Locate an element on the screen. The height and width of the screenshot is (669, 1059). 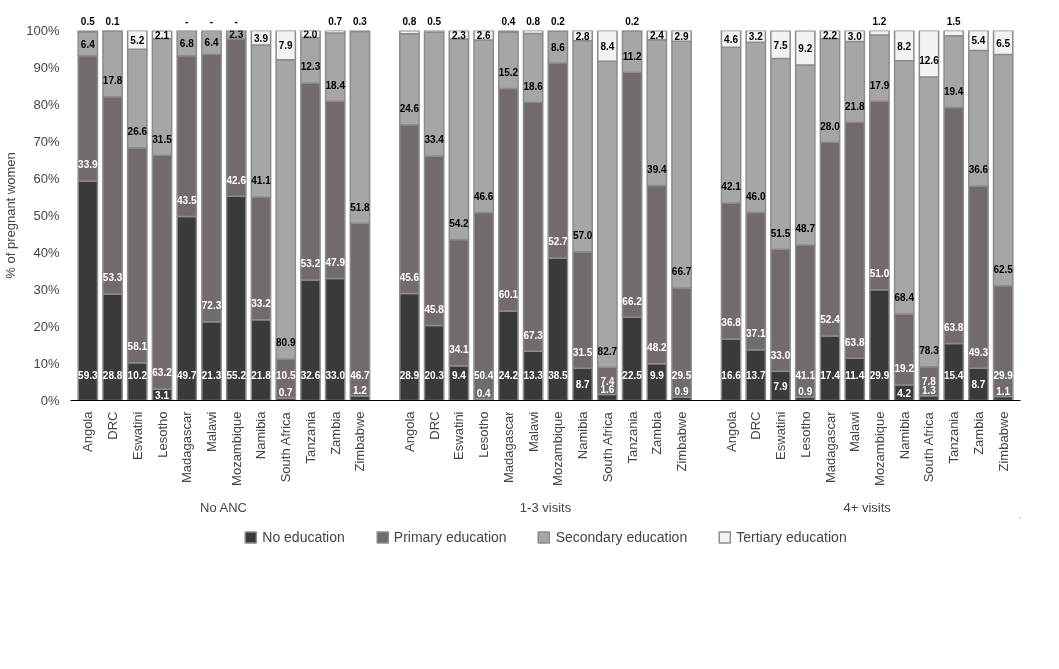
data-label: 46.6 is located at coordinates (483, 196).